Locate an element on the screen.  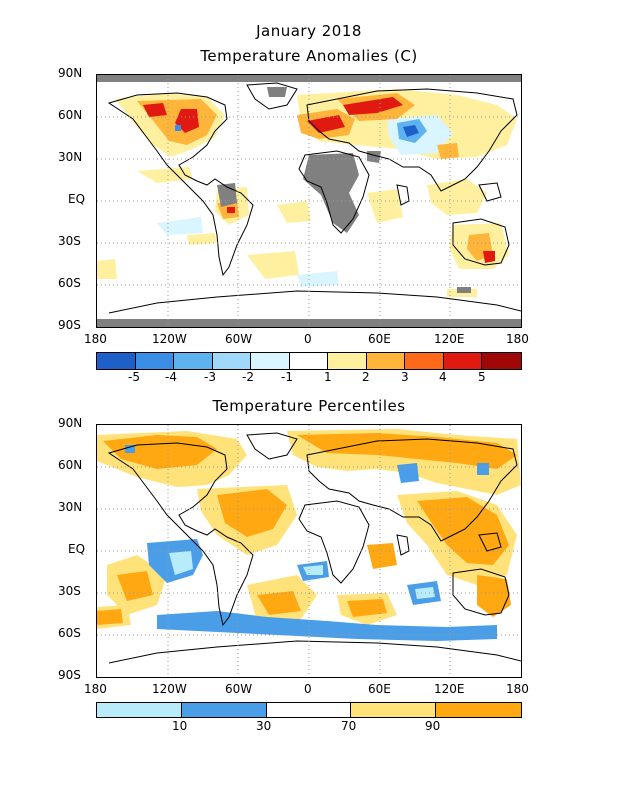
anomaly-legend-label: -1 is located at coordinates (287, 377).